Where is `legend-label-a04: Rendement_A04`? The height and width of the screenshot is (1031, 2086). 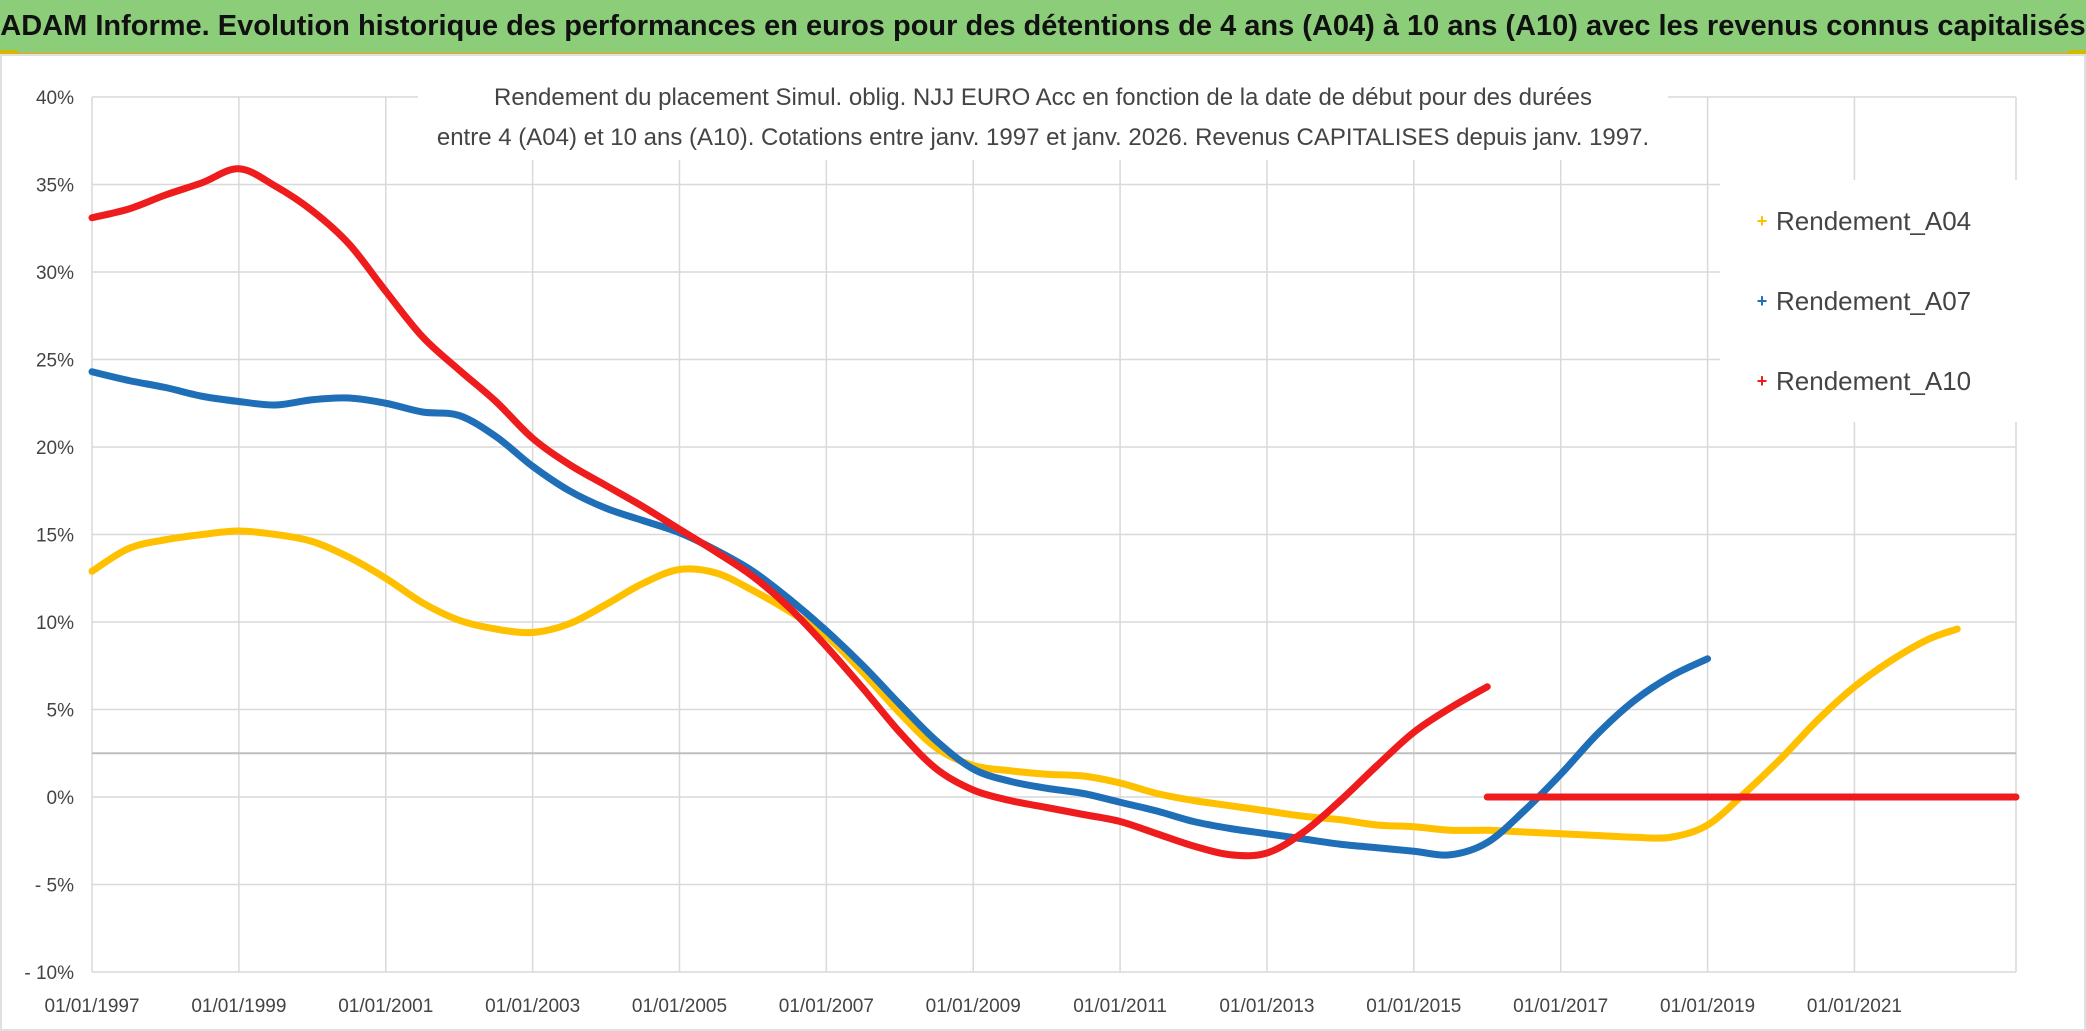 legend-label-a04: Rendement_A04 is located at coordinates (1873, 221).